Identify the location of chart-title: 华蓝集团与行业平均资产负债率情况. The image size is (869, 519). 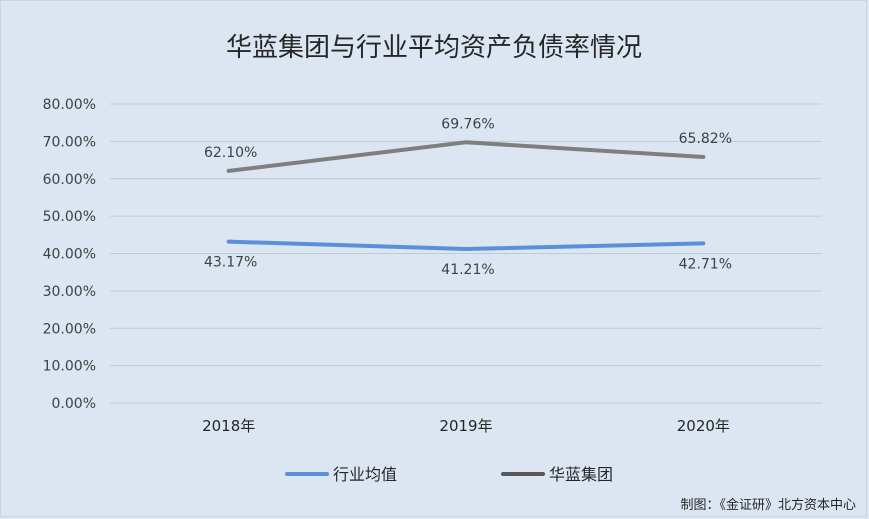
(434, 48).